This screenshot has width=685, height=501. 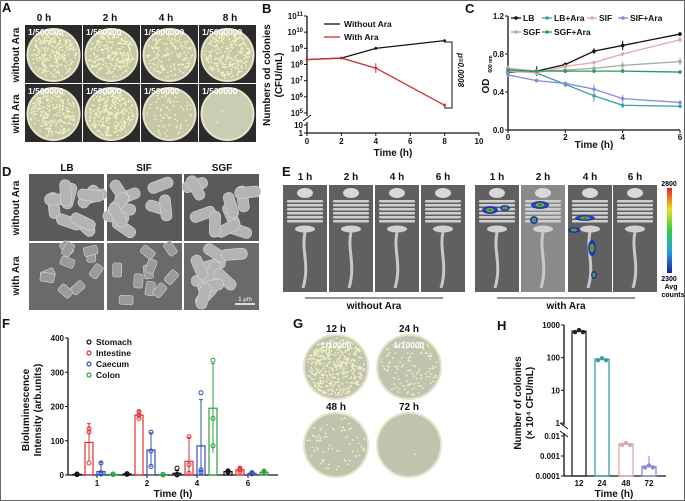 What do you see at coordinates (409, 329) in the screenshot?
I see `g-plate-time: 24 h` at bounding box center [409, 329].